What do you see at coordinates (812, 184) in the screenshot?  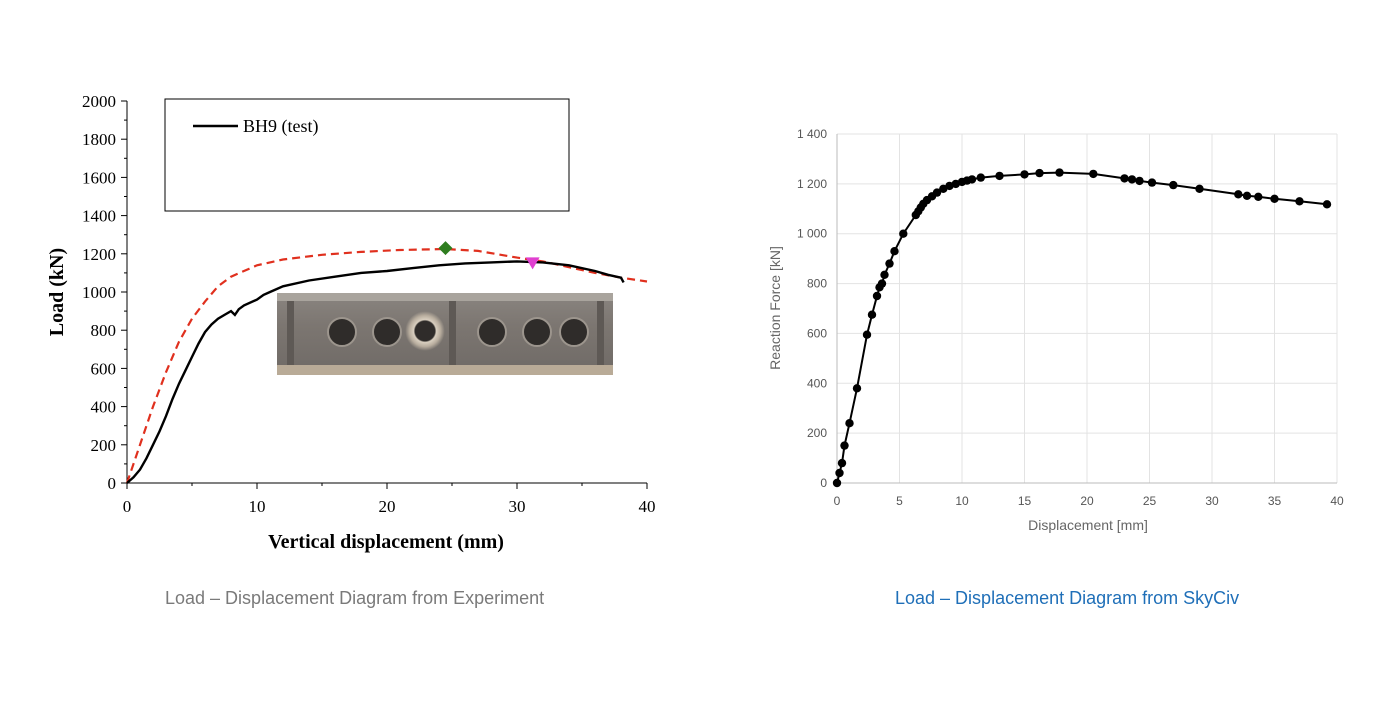 I see `y-tick-label: 1 200` at bounding box center [812, 184].